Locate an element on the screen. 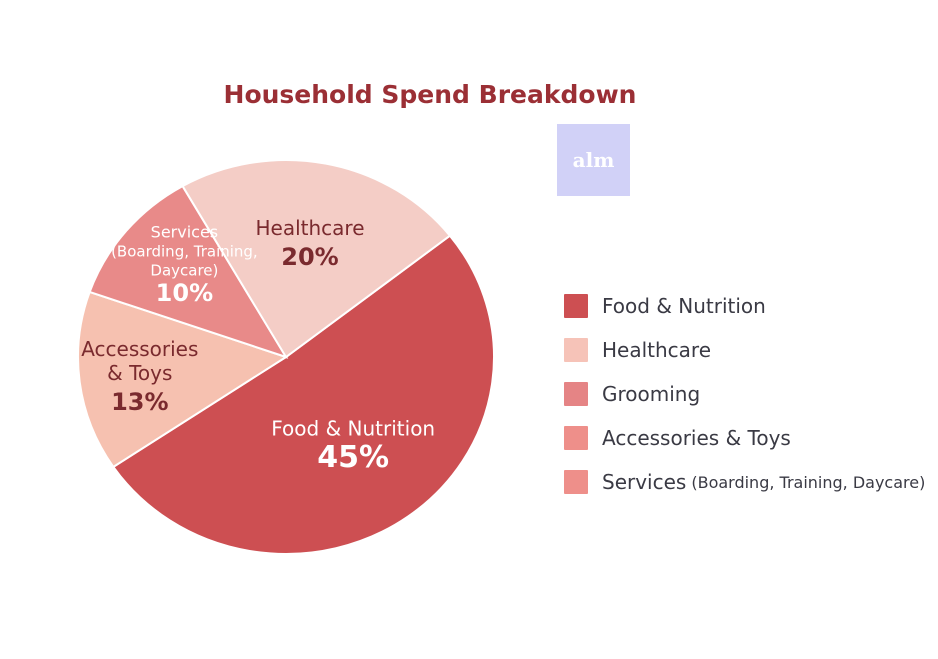  legend-label: Accessories & Toys is located at coordinates (696, 438).